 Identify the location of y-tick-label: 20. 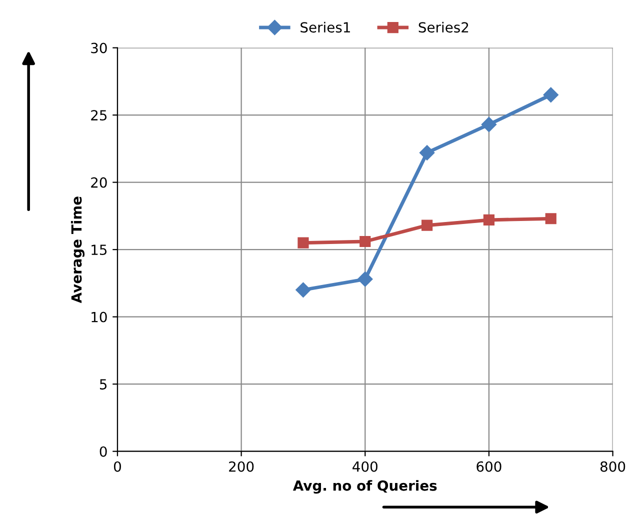
(99, 182).